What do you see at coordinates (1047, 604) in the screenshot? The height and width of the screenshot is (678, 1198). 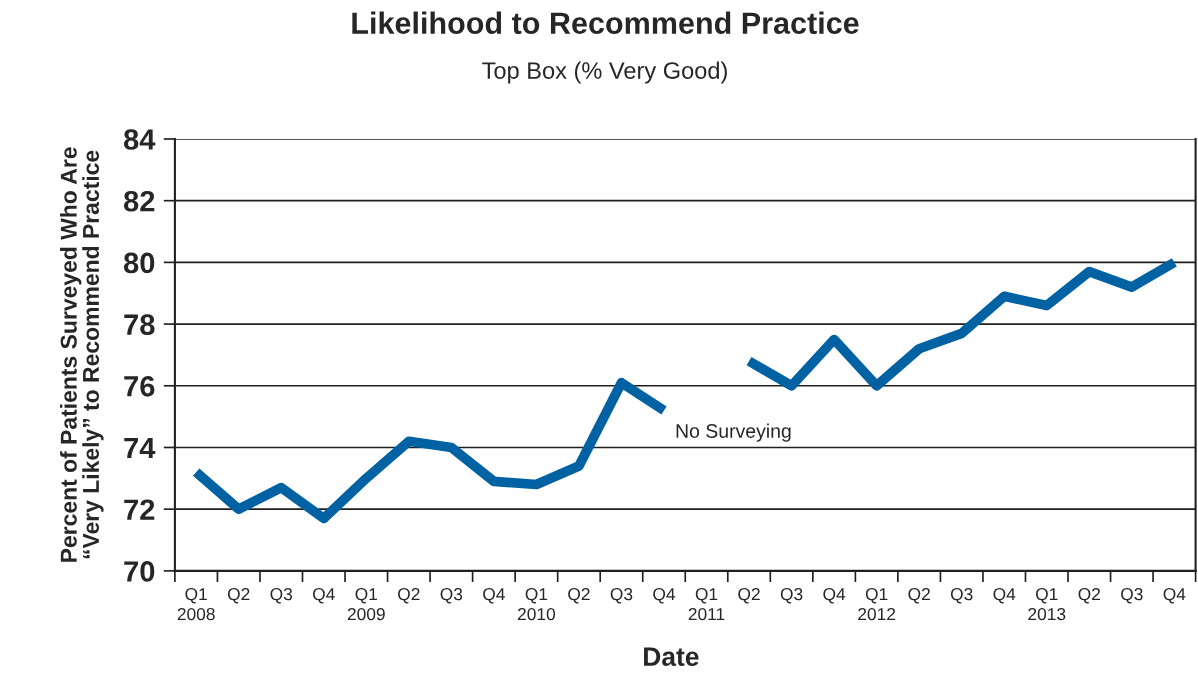 I see `x-tick-label: Q1 2013` at bounding box center [1047, 604].